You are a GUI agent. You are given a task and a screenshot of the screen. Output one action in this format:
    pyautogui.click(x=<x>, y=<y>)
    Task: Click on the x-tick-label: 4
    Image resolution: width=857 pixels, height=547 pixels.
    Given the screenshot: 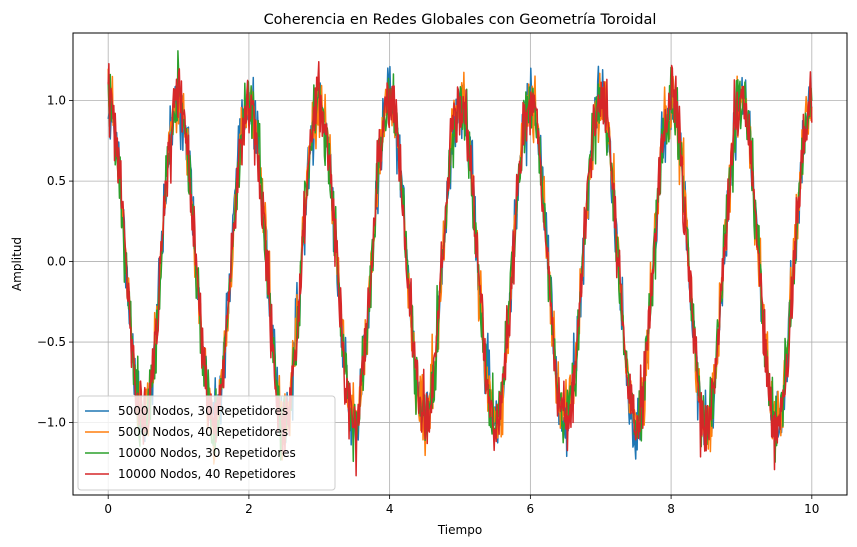 What is the action you would take?
    pyautogui.click(x=390, y=509)
    